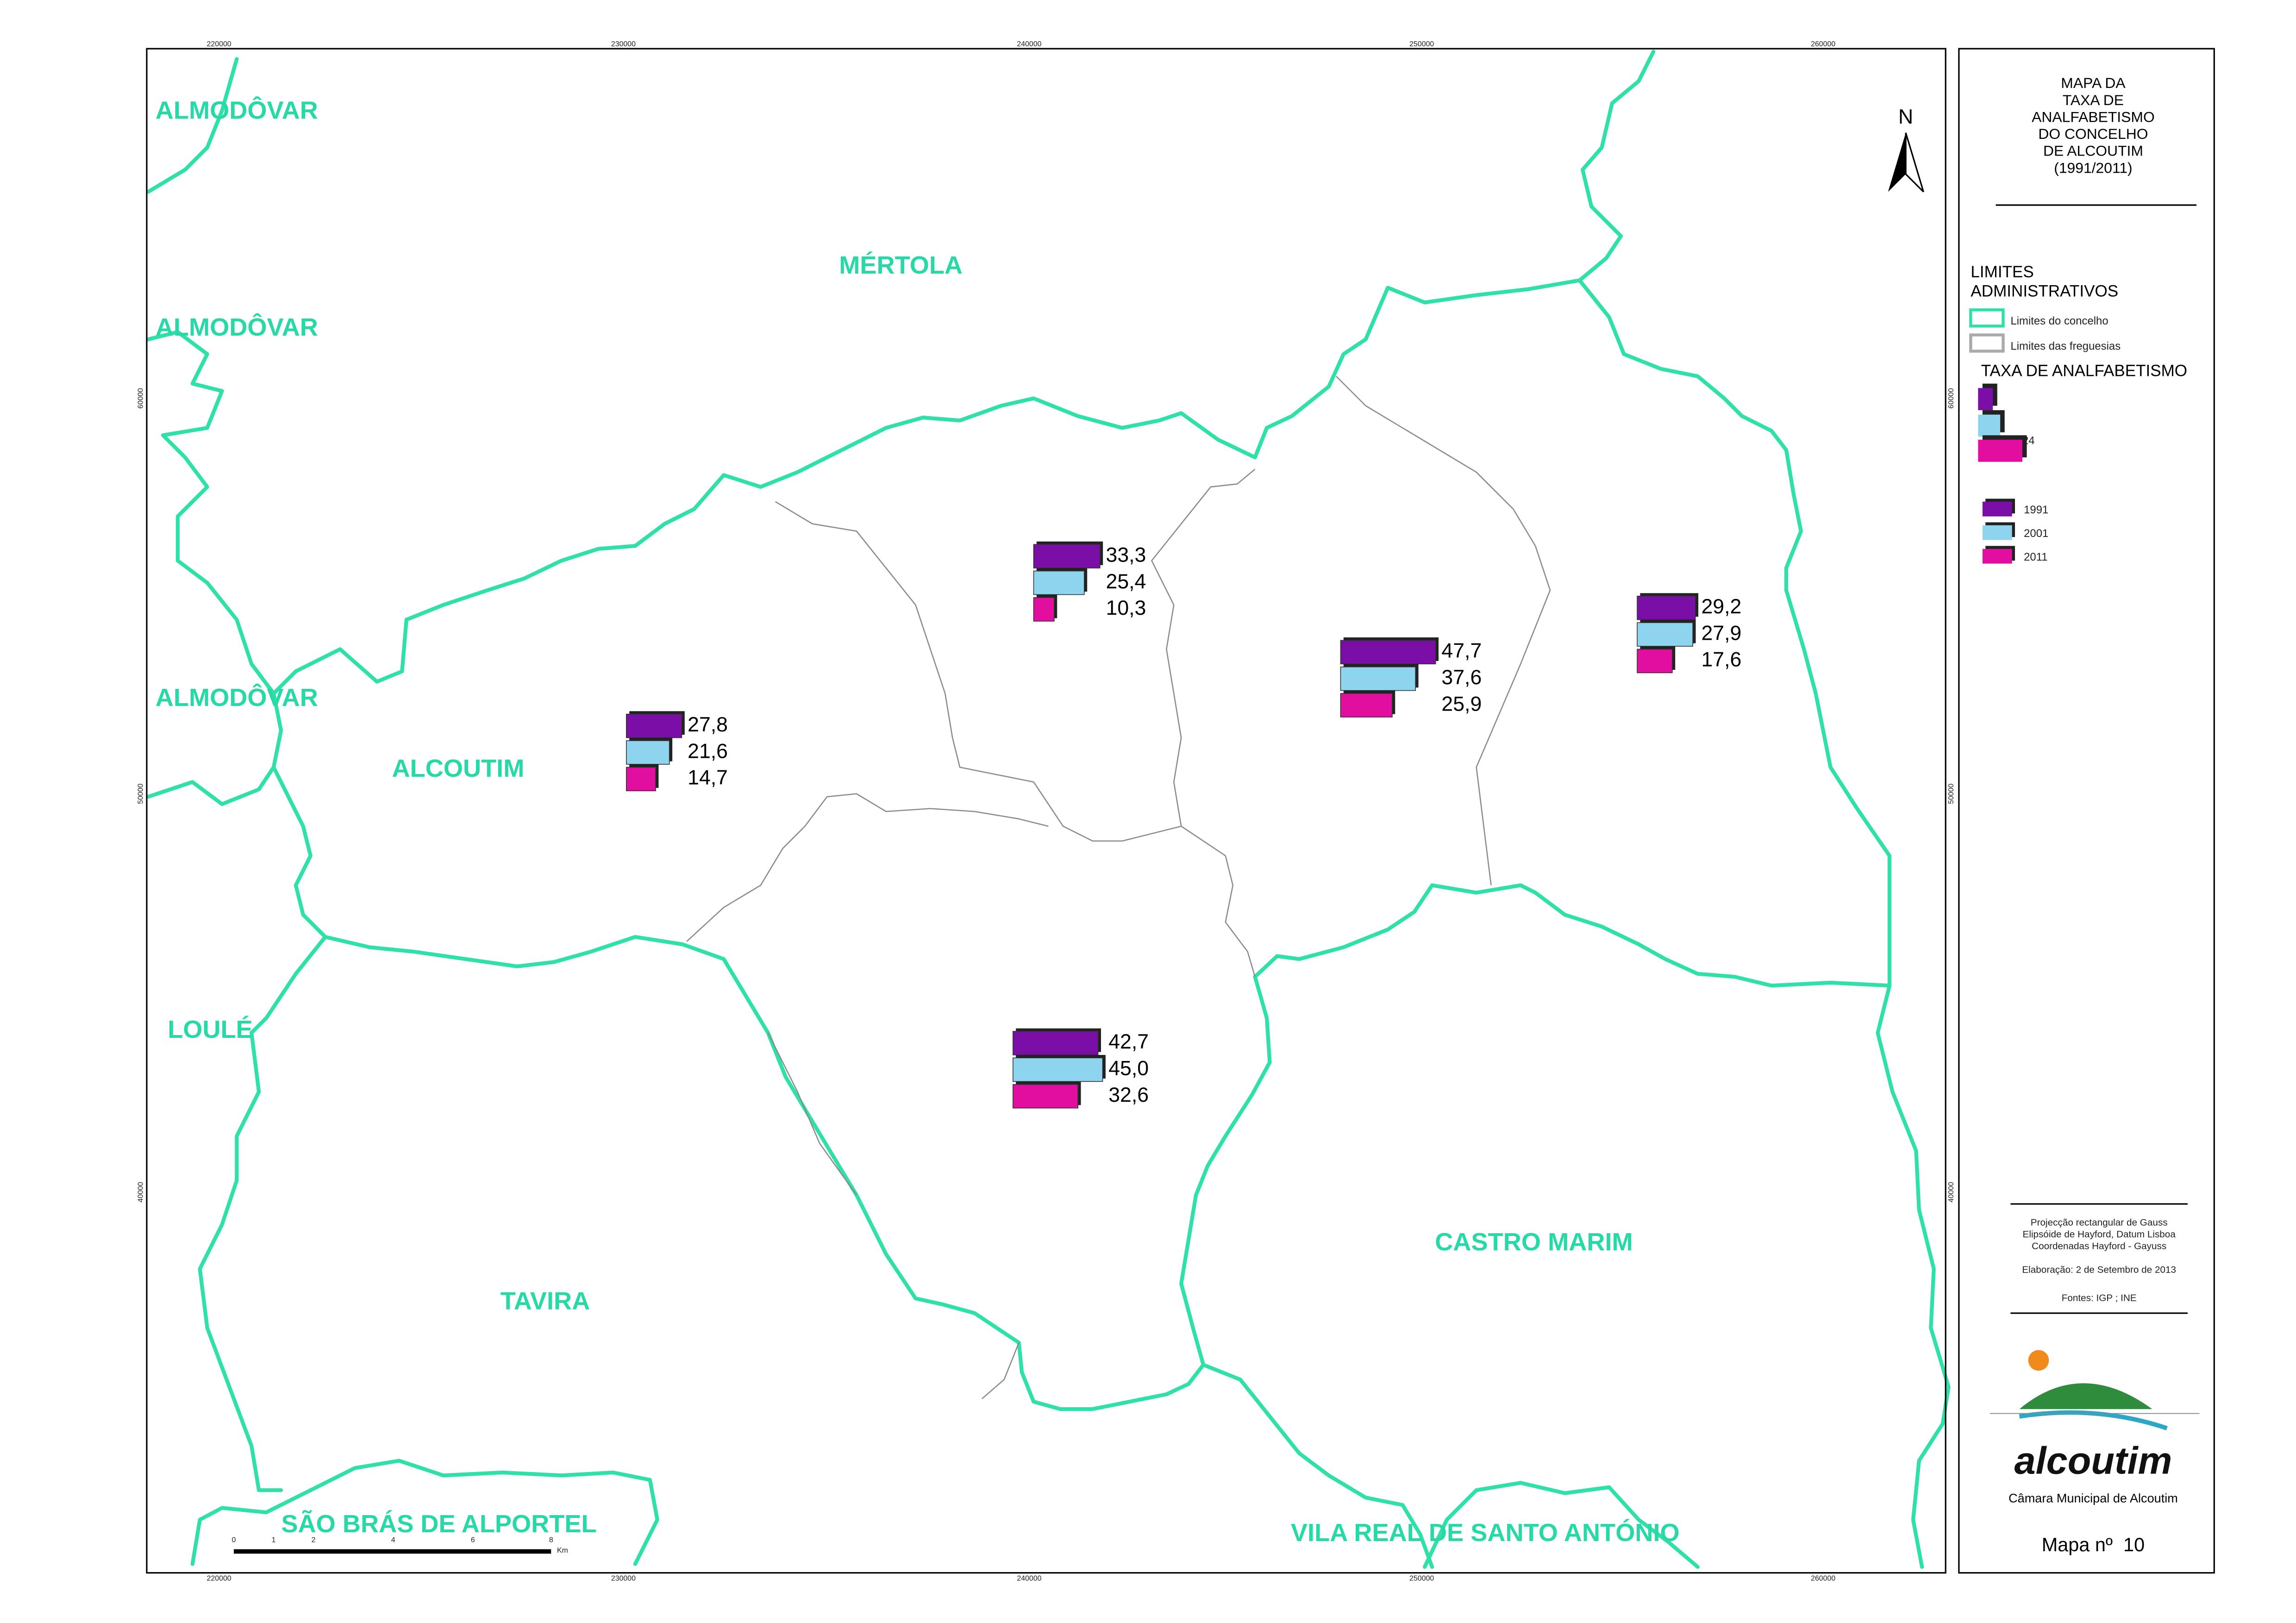 Image resolution: width=2296 pixels, height=1623 pixels. Describe the element at coordinates (901, 265) in the screenshot. I see `place-label: MÉRTOLA` at that location.